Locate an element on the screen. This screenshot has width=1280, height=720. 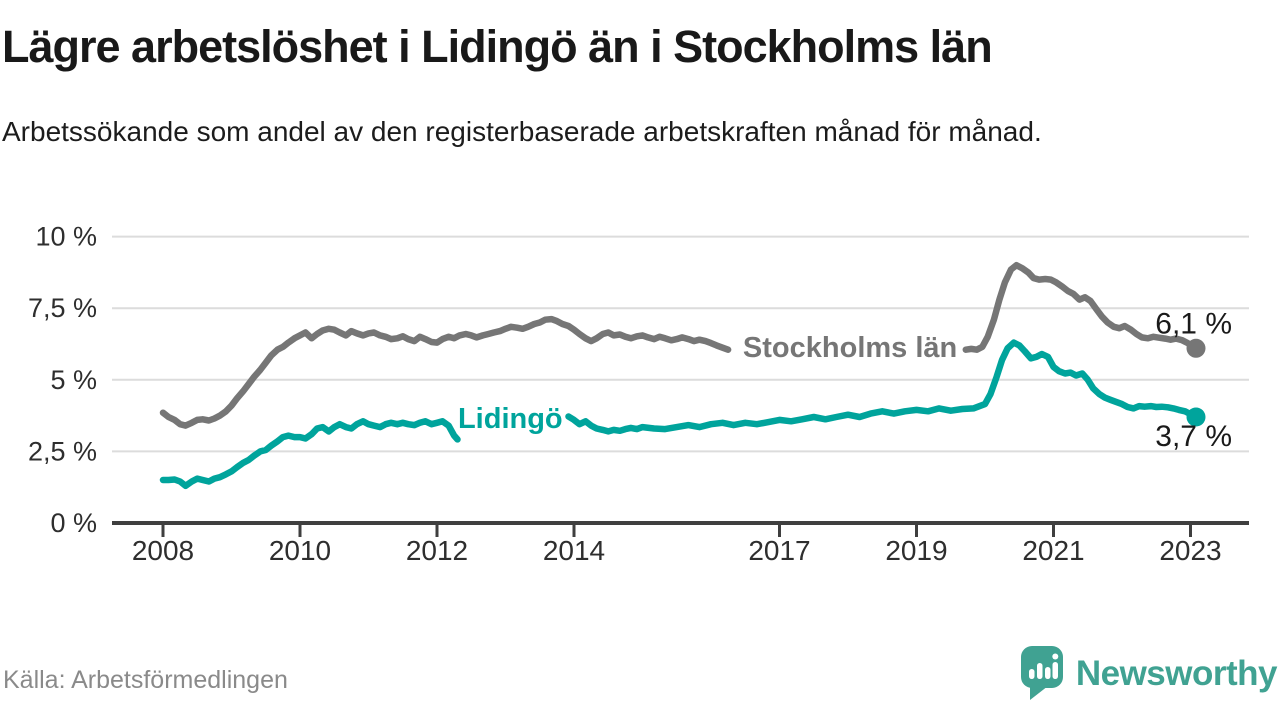
y-axis-label: 2,5 % is located at coordinates (62, 451).